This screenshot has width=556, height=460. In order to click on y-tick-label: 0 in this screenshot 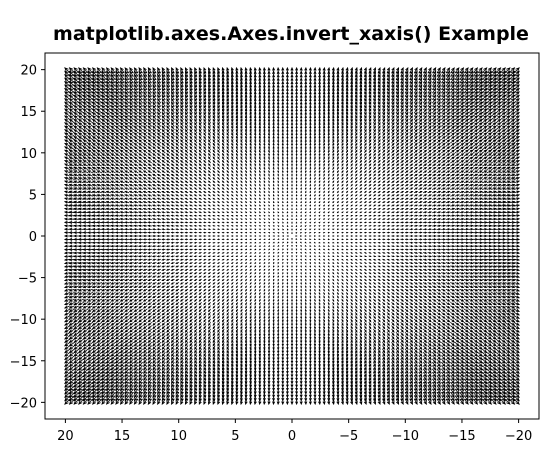, I will do `click(33, 237)`.